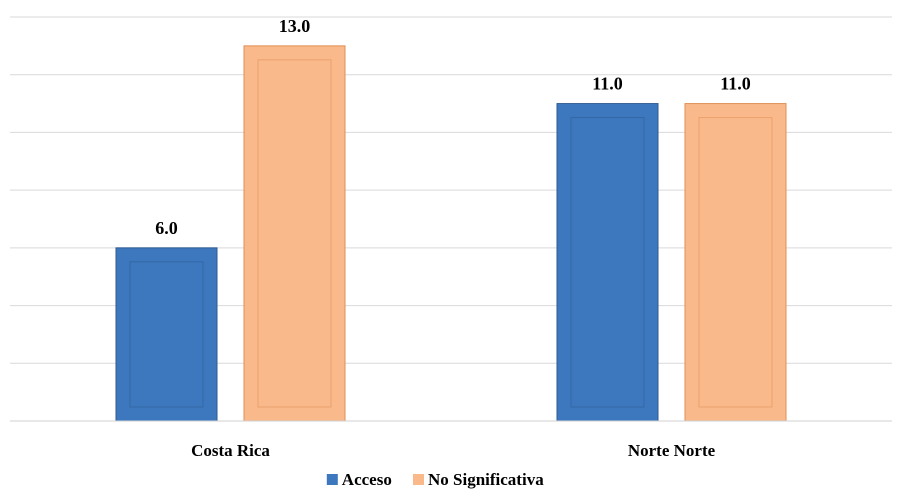  I want to click on x-axis-tick-labels: Costa Rica Norte Norte, so click(453, 450).